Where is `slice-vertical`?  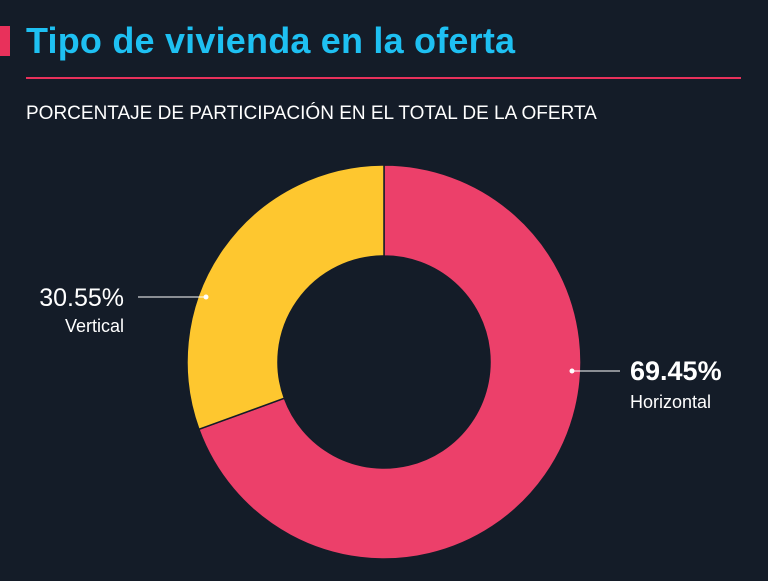
slice-vertical is located at coordinates (285, 297).